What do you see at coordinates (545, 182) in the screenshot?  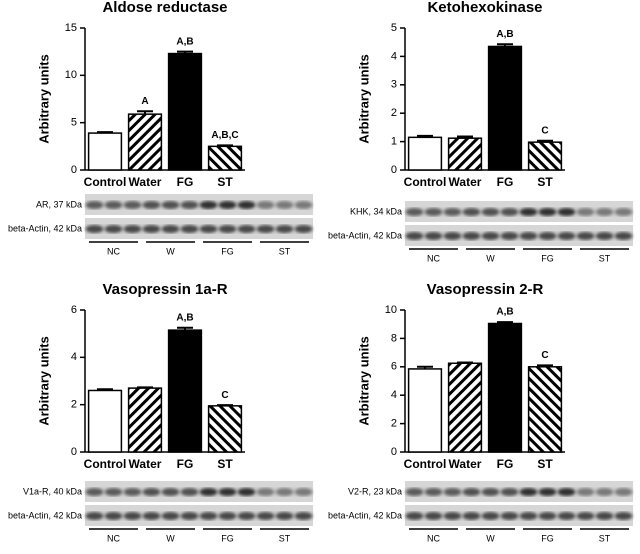 I see `x-tick-label: ST` at bounding box center [545, 182].